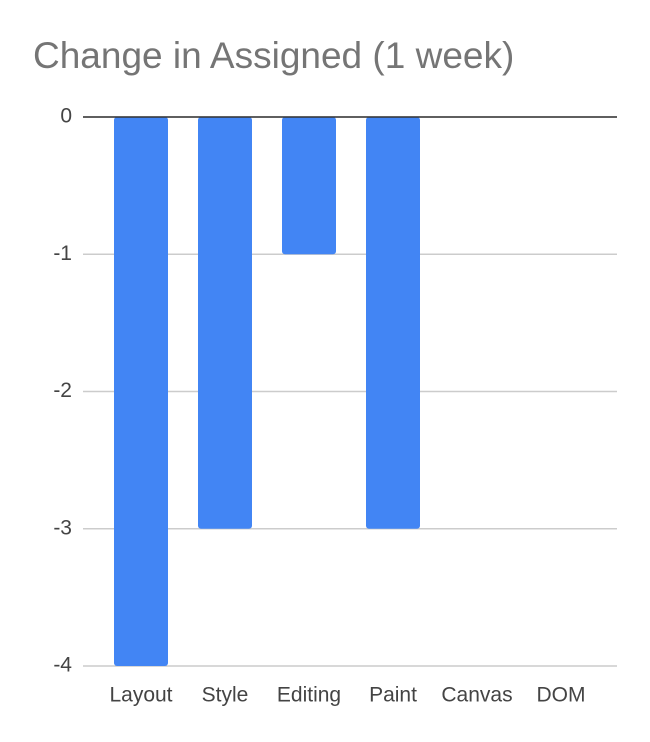 The width and height of the screenshot is (650, 742). Describe the element at coordinates (309, 695) in the screenshot. I see `x-tick-label: Editing` at that location.